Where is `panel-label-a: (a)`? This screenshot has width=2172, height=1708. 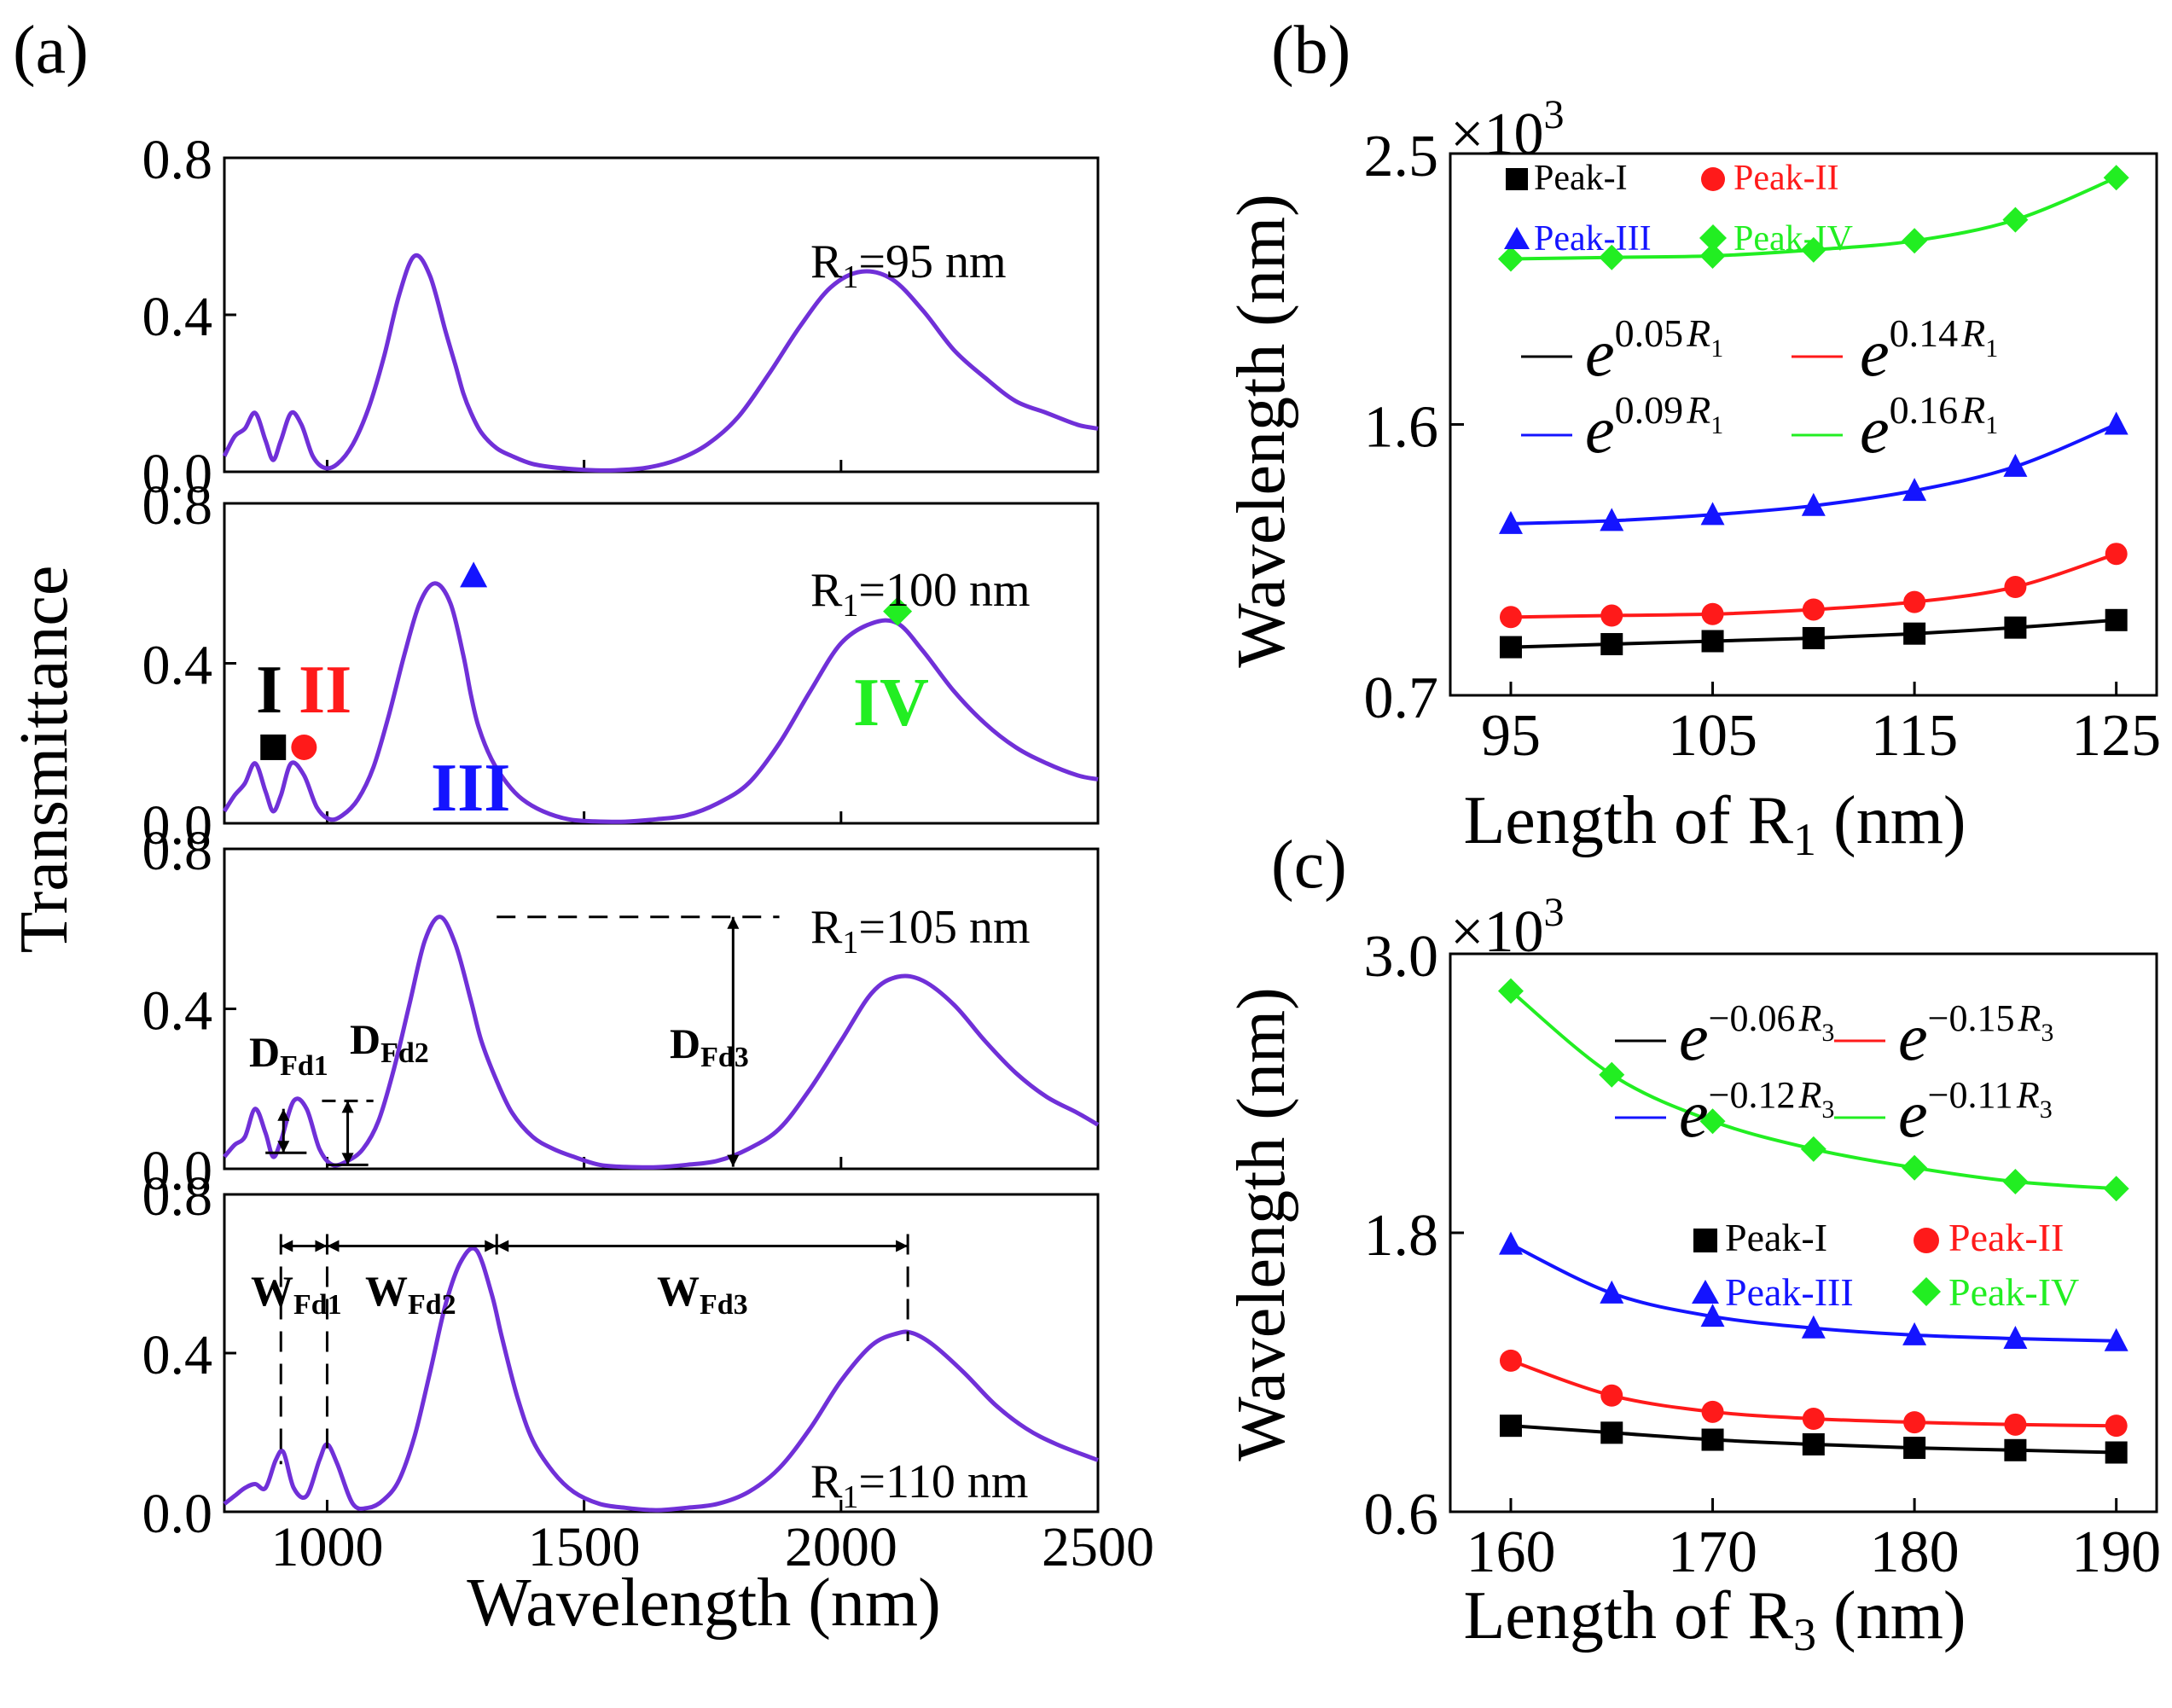 panel-label-a: (a) is located at coordinates (51, 50).